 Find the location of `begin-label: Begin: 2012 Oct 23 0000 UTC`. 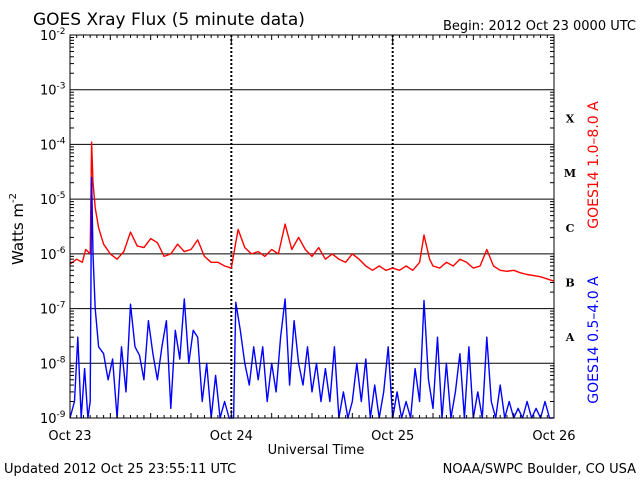

begin-label: Begin: 2012 Oct 23 0000 UTC is located at coordinates (539, 26).